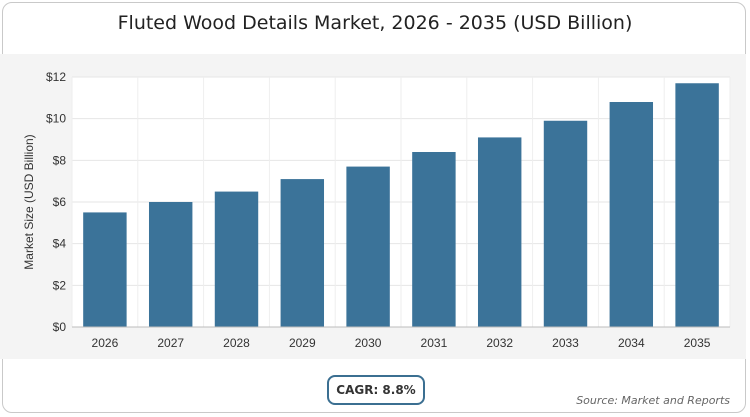  What do you see at coordinates (499, 232) in the screenshot?
I see `bar-2032` at bounding box center [499, 232].